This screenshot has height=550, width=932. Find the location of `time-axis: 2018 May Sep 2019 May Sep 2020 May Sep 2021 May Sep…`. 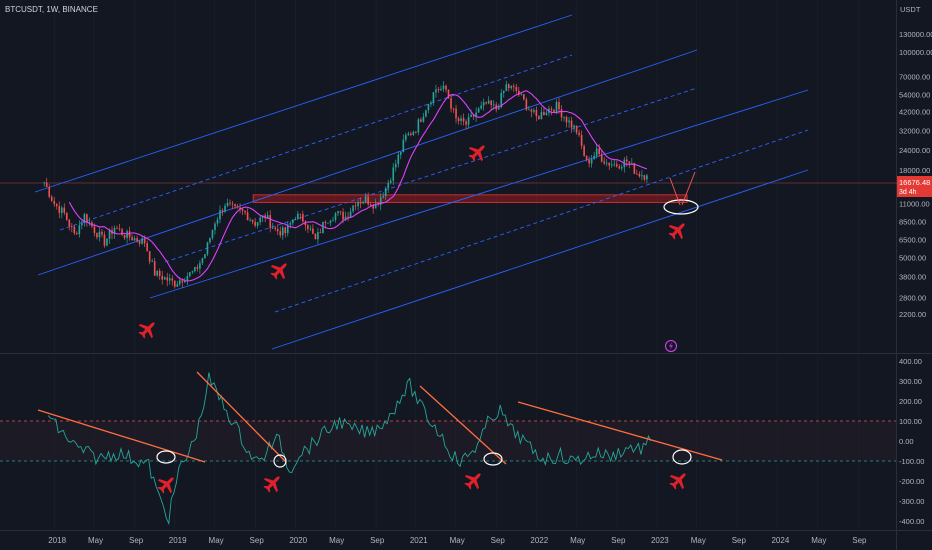

time-axis: 2018 May Sep 2019 May Sep 2020 May Sep 2021 May Sep… is located at coordinates (457, 540).